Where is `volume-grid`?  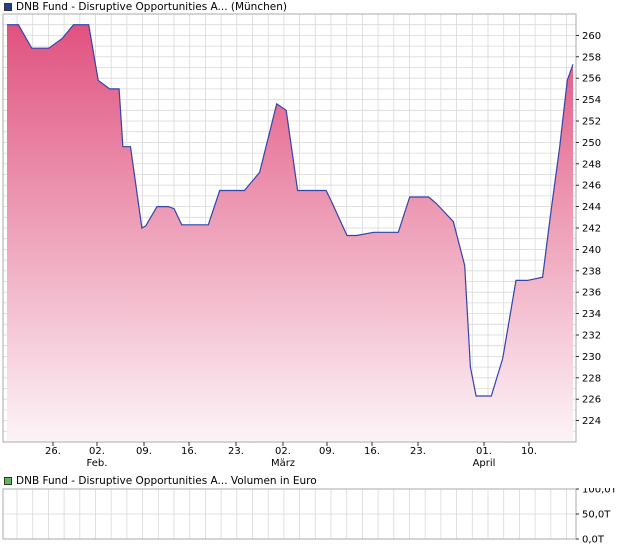 volume-grid is located at coordinates (289, 514).